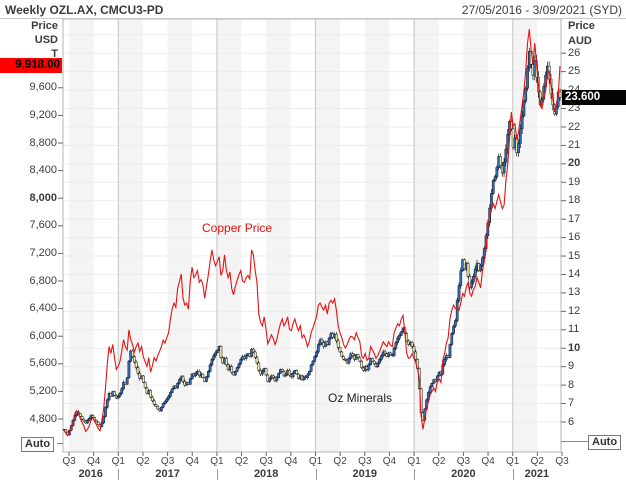 The image size is (626, 482). Describe the element at coordinates (574, 200) in the screenshot. I see `right-axis-tick-label: 18` at that location.